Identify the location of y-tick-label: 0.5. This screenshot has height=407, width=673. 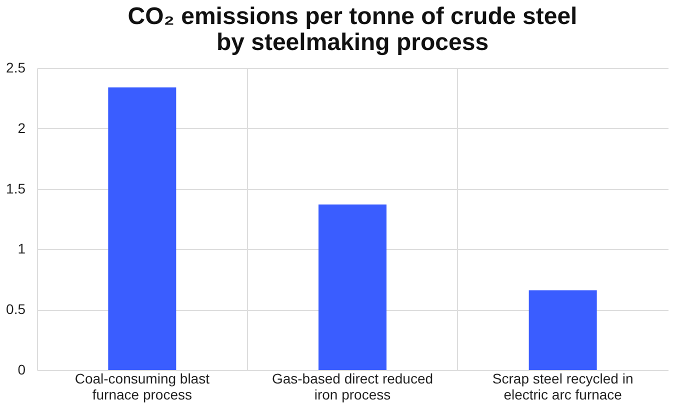
(16, 309).